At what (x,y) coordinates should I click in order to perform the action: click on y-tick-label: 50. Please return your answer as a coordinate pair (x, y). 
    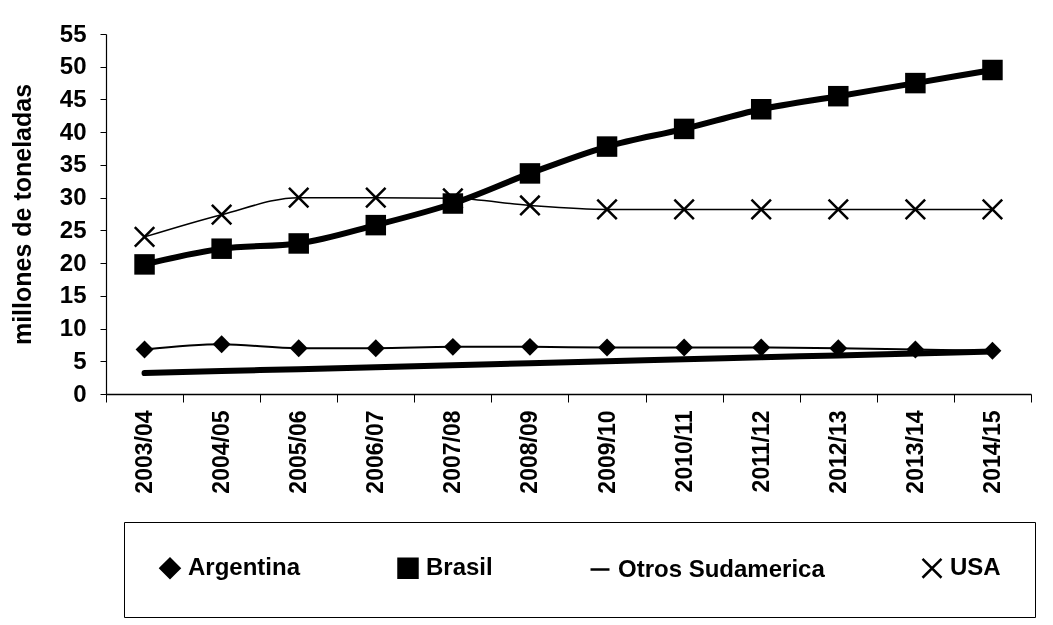
    Looking at the image, I should click on (73, 66).